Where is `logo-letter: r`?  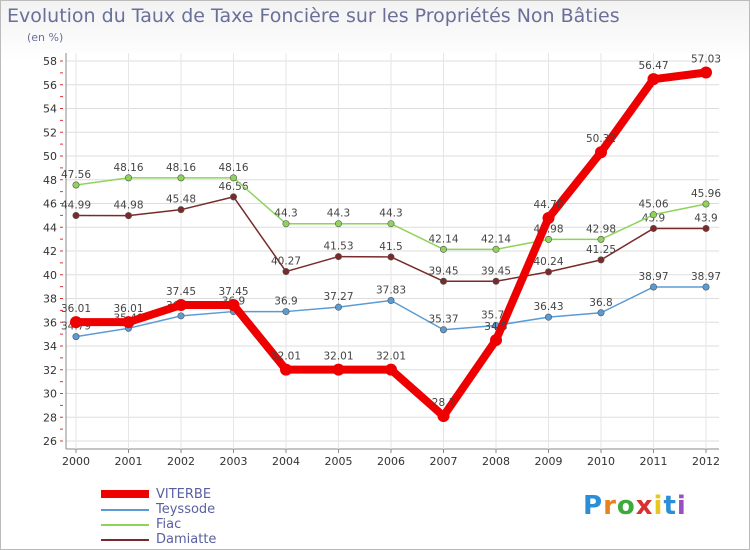 logo-letter: r is located at coordinates (610, 506).